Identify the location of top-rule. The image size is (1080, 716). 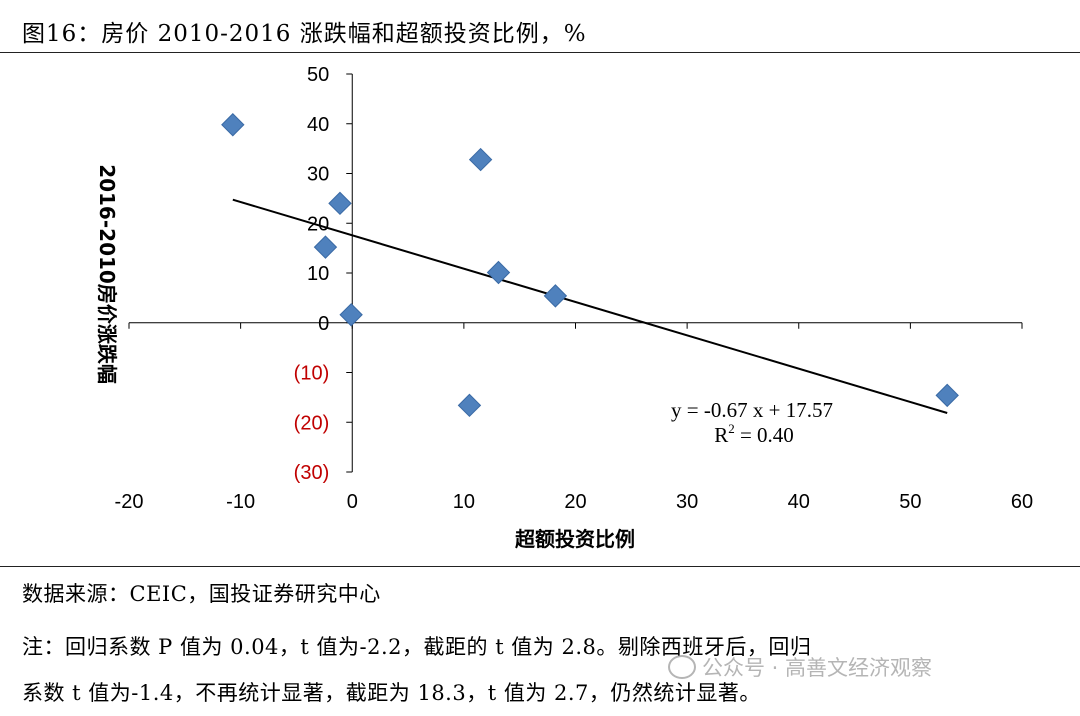
(540, 52).